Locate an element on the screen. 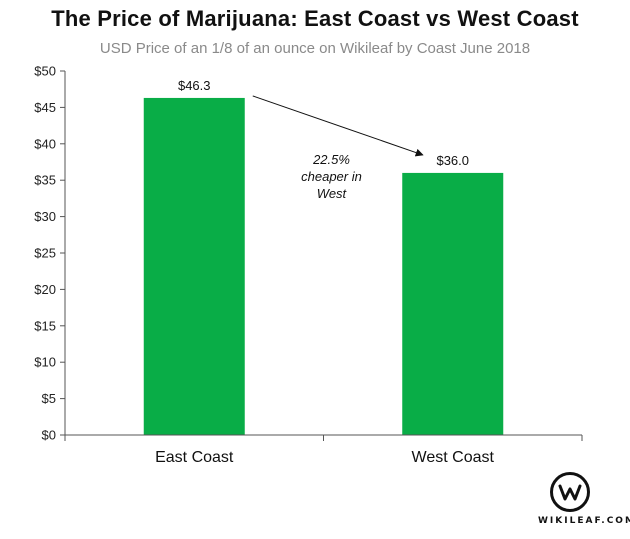 The height and width of the screenshot is (539, 630). y-axis: $0 $5 $10 $15 $20 $25 $30 $35 $40 $45 $50 is located at coordinates (50, 253).